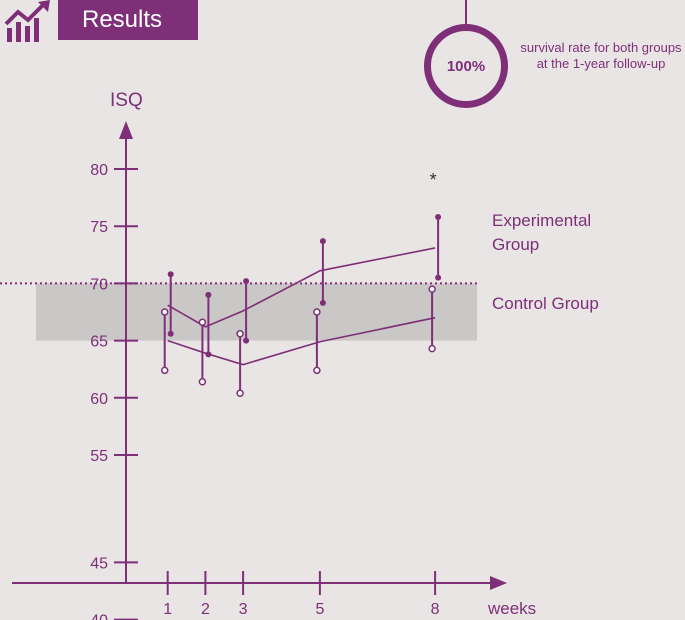 The width and height of the screenshot is (685, 620). What do you see at coordinates (167, 609) in the screenshot?
I see `x-tick-label: 1` at bounding box center [167, 609].